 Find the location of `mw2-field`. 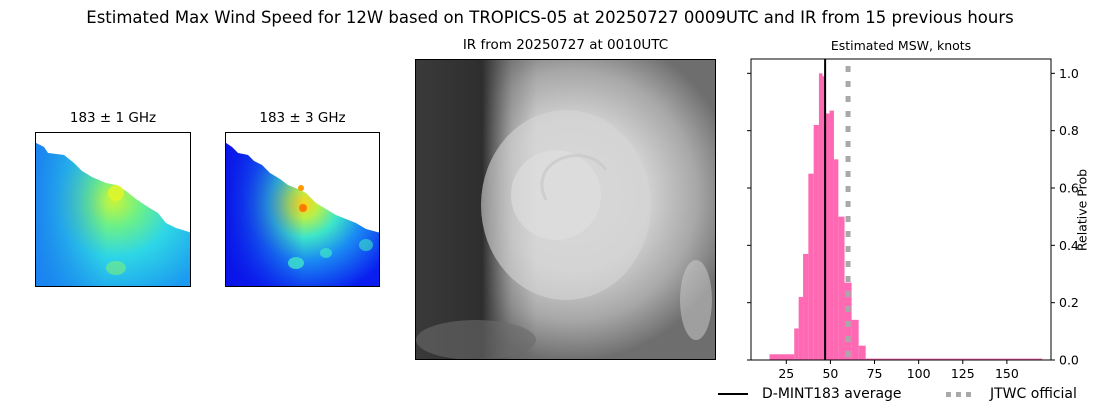

mw2-field is located at coordinates (302, 214).